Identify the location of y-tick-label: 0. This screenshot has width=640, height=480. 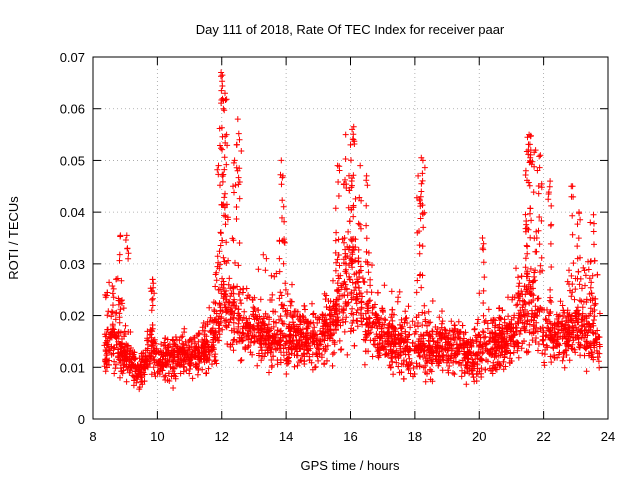
(81, 419).